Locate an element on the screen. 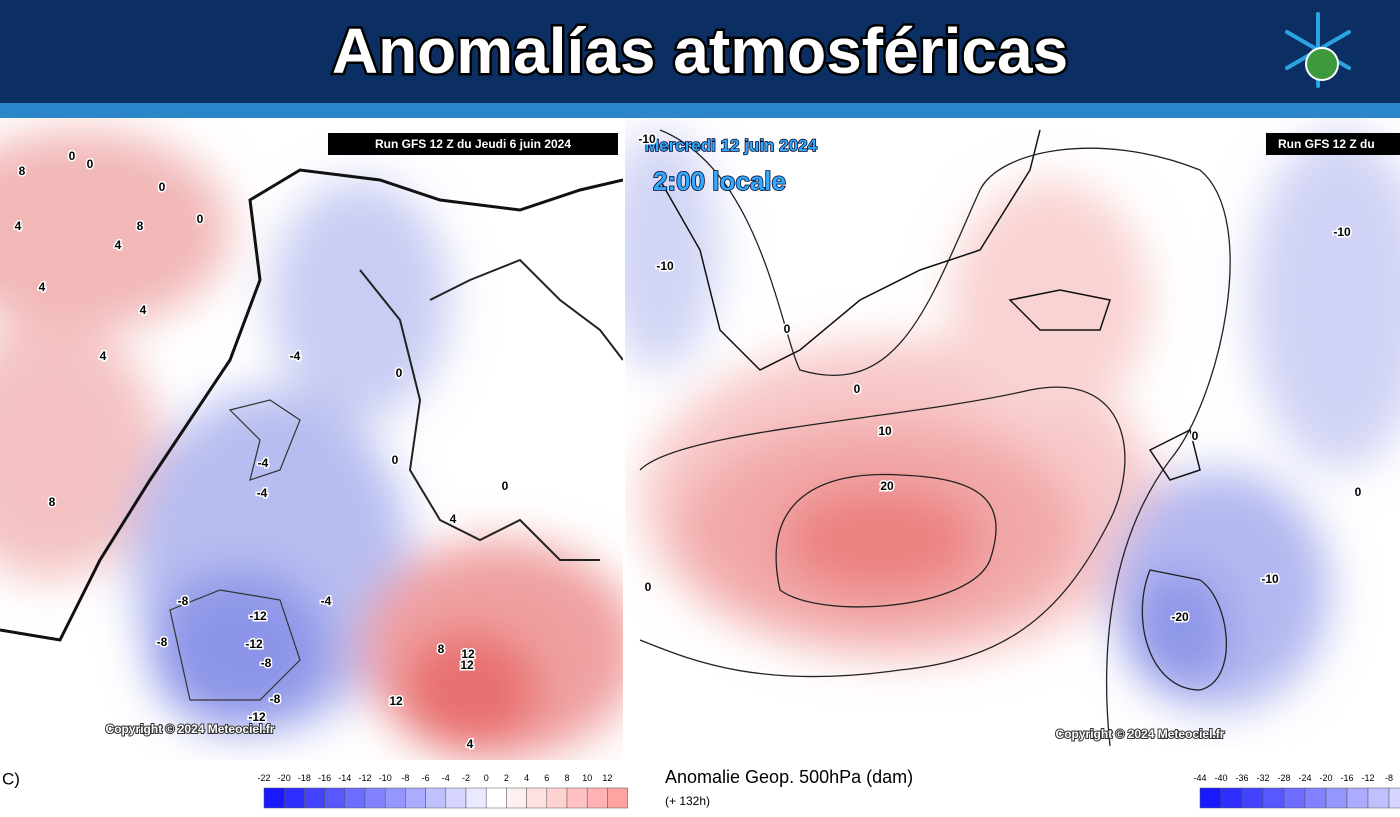 This screenshot has width=1400, height=817. scale-tick-label: -6 is located at coordinates (426, 778).